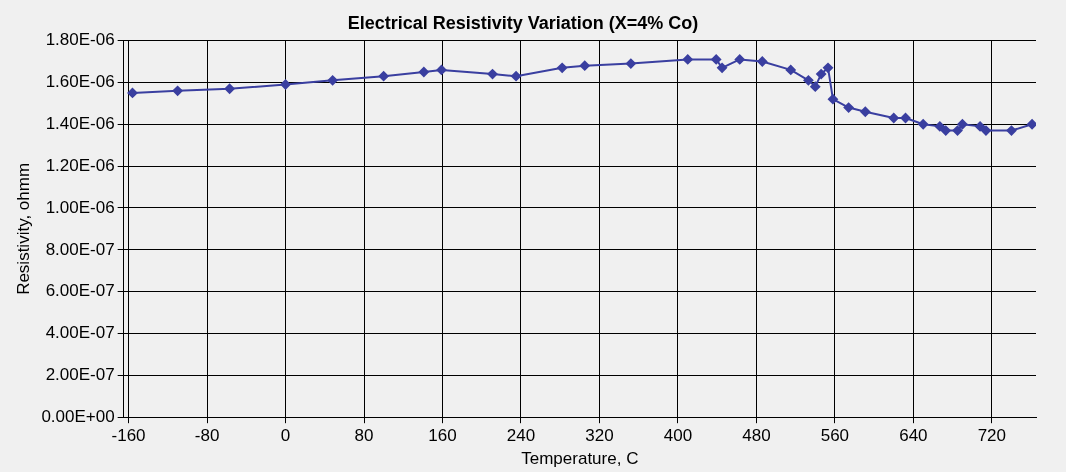  I want to click on x-tick-label: 160, so click(442, 436).